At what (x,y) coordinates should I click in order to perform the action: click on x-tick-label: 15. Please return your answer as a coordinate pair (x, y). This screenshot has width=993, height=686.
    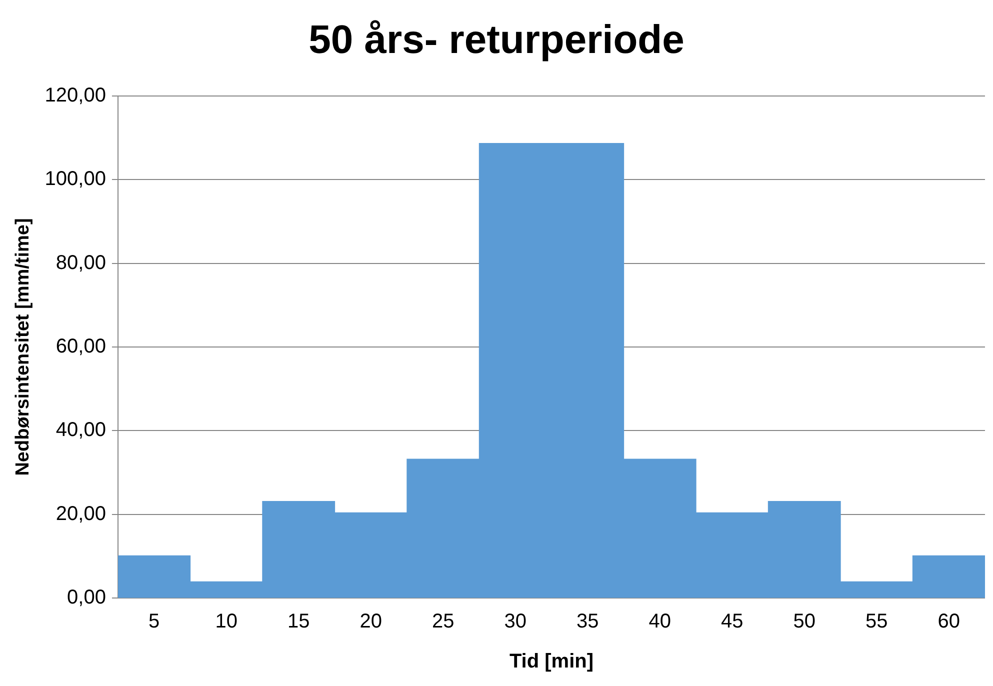
    Looking at the image, I should click on (298, 621).